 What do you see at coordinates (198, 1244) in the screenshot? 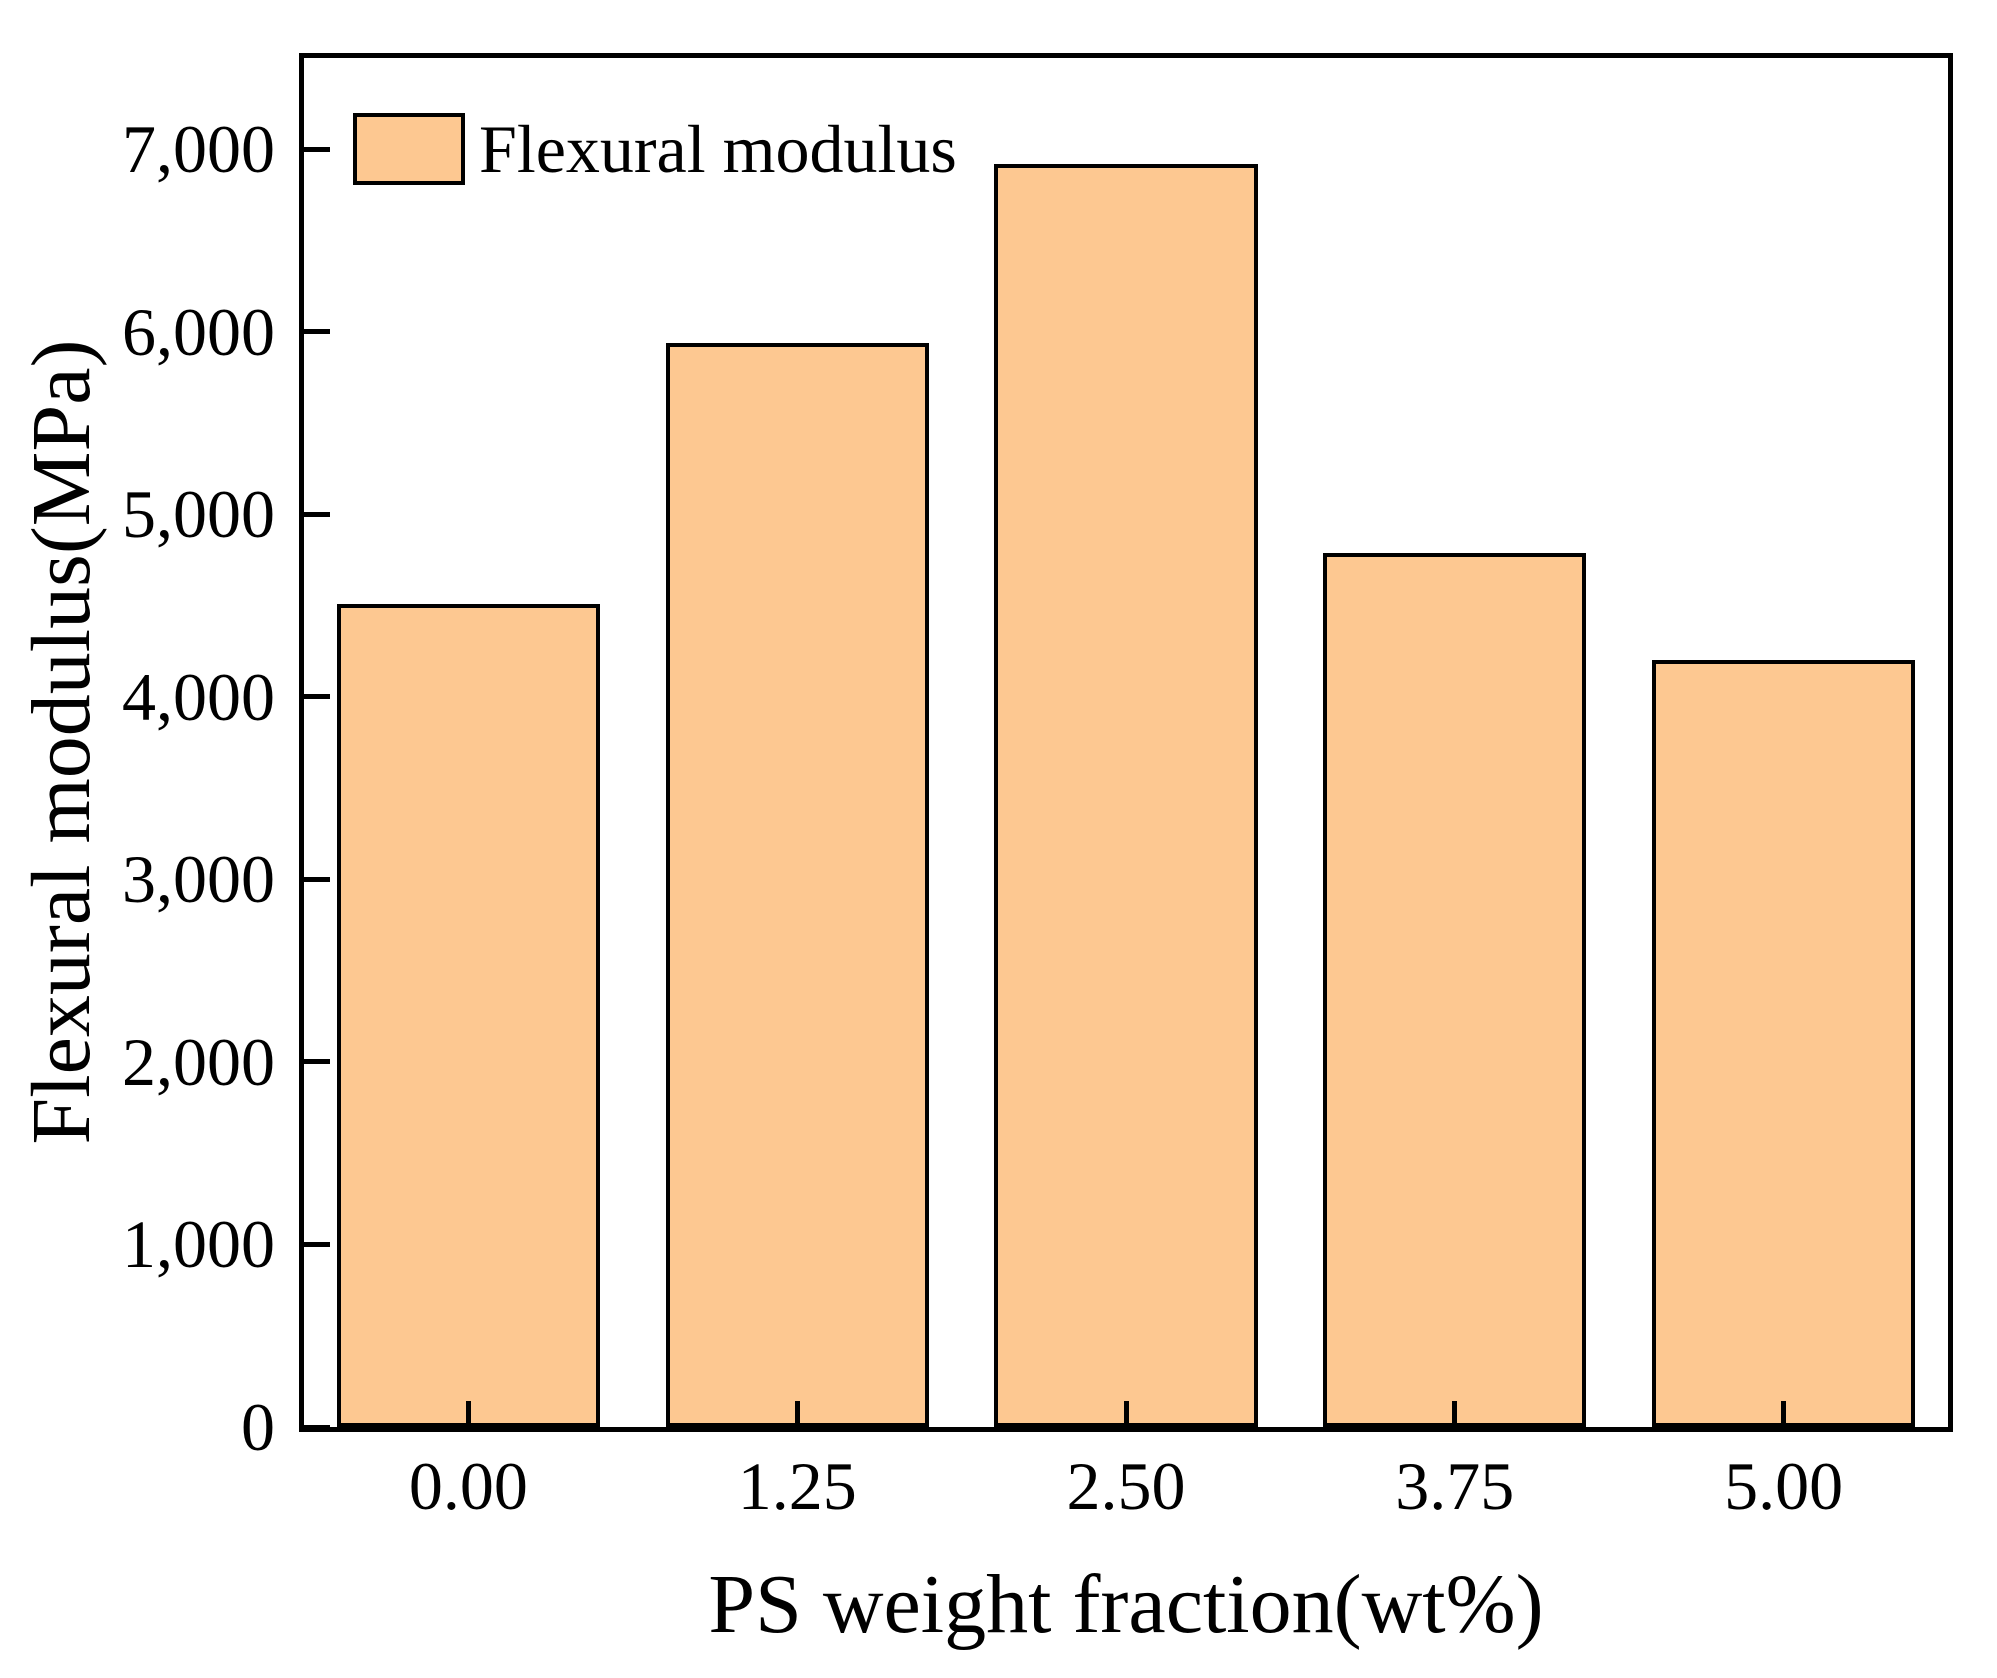
I see `y-tick-label: 1,000` at bounding box center [198, 1244].